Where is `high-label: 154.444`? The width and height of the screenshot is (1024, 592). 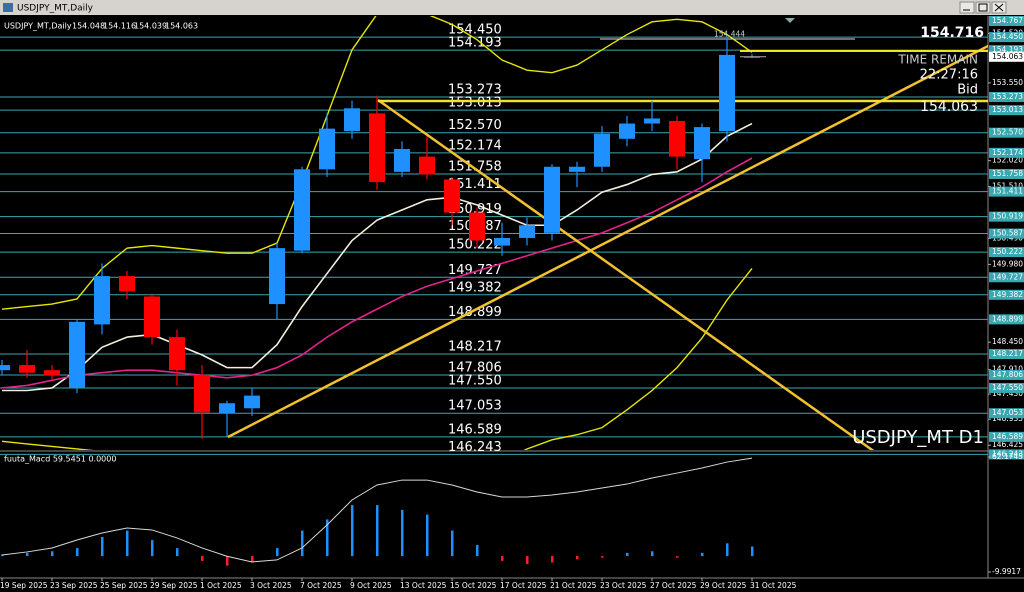
high-label: 154.444 is located at coordinates (729, 33).